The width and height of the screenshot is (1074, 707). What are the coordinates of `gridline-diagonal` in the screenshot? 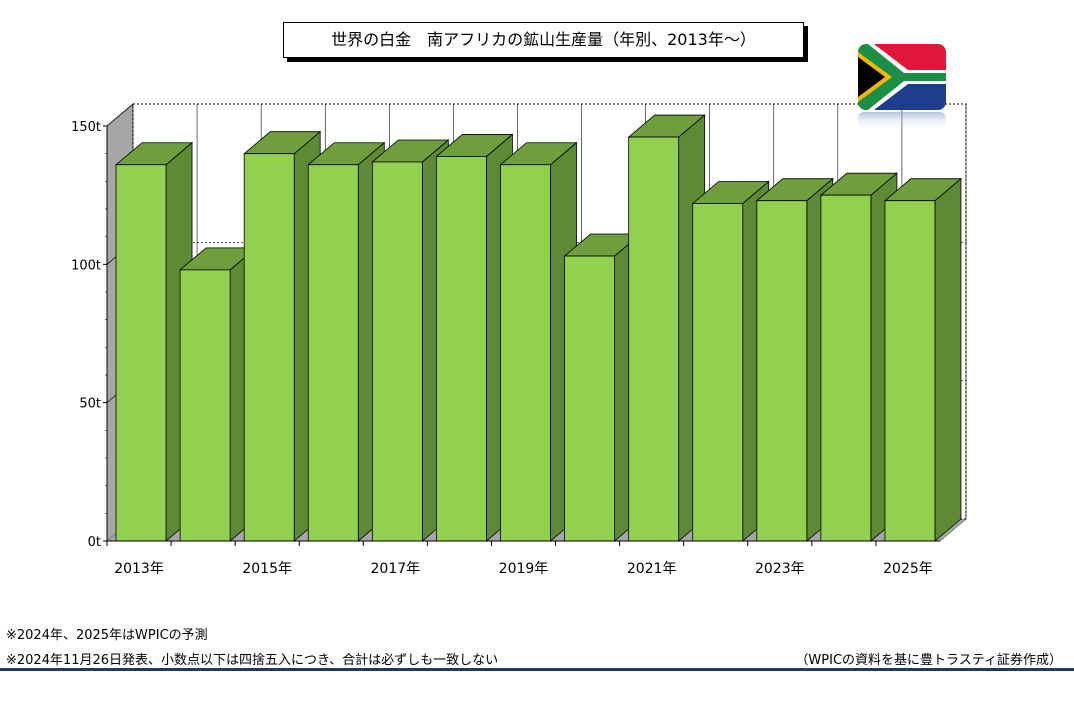 It's located at (120, 115).